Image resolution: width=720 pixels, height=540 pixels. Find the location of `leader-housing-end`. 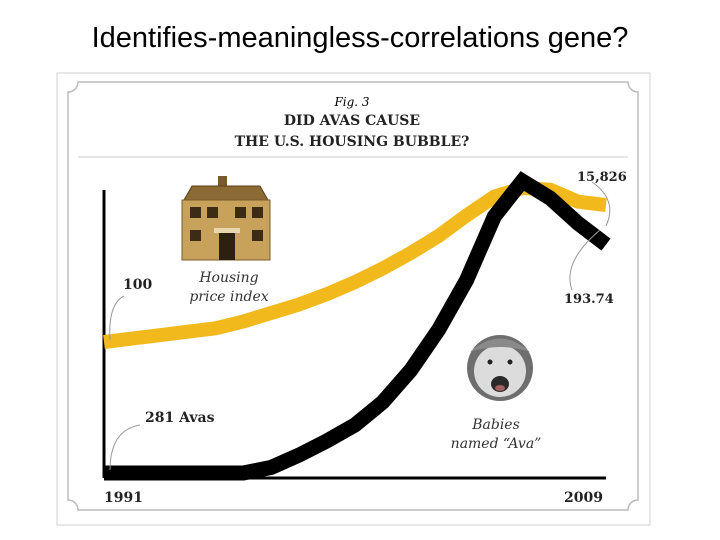

leader-housing-end is located at coordinates (585, 260).